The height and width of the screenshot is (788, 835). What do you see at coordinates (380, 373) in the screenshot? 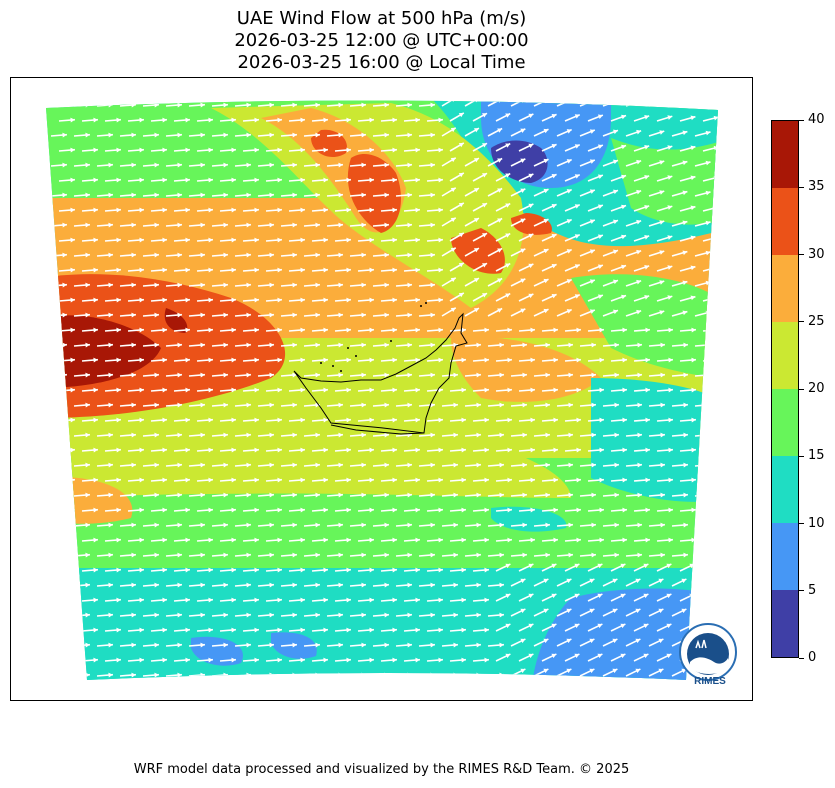
I see `uae-border` at bounding box center [380, 373].